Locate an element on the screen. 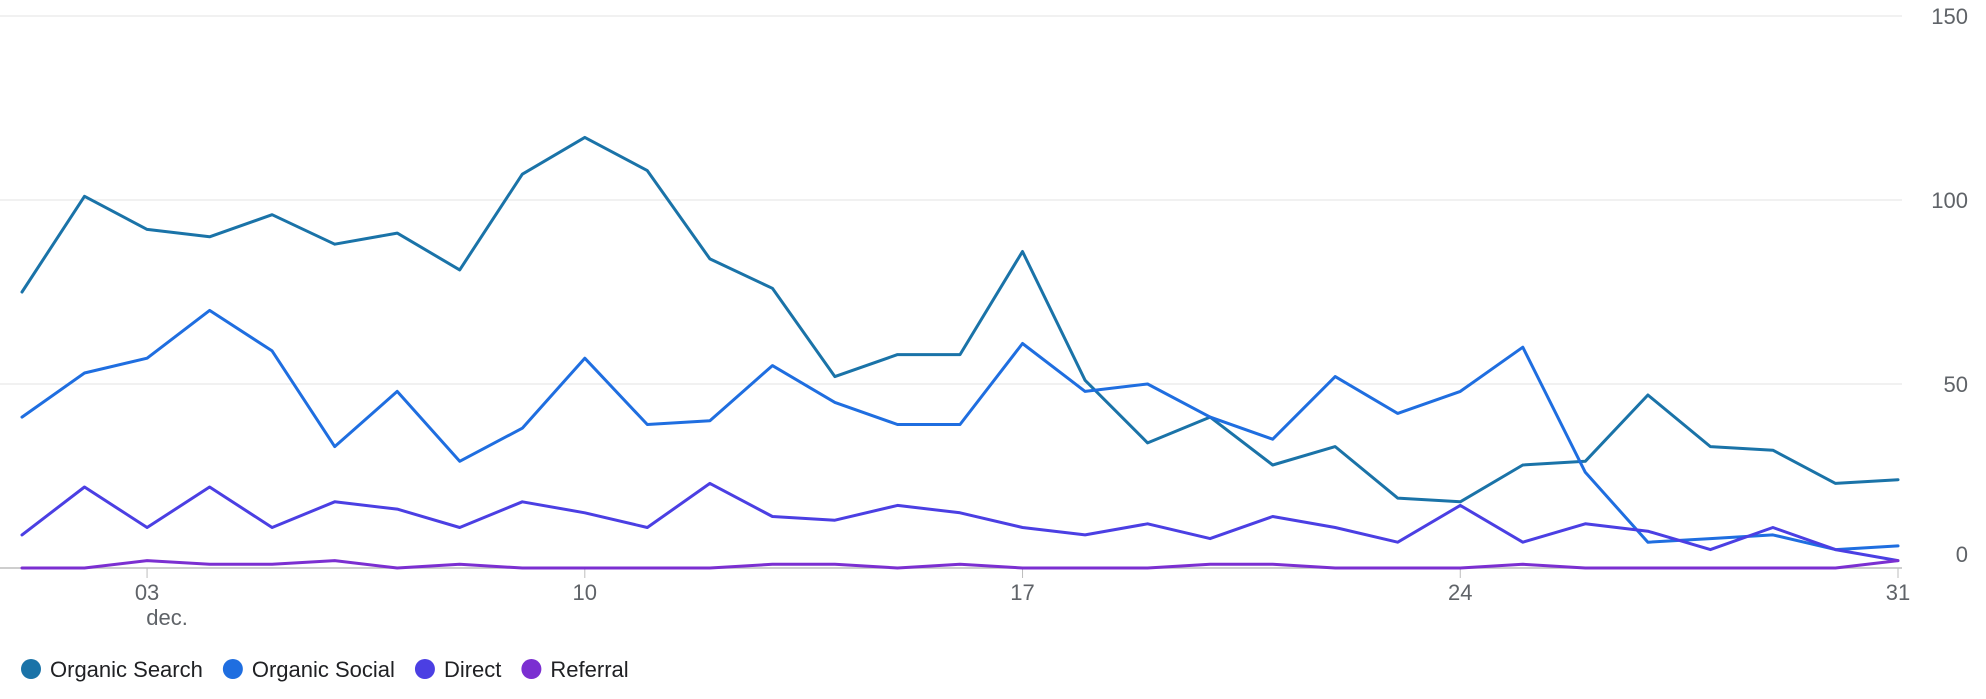 This screenshot has width=1986, height=699. x-tick-label: 03 is located at coordinates (147, 592).